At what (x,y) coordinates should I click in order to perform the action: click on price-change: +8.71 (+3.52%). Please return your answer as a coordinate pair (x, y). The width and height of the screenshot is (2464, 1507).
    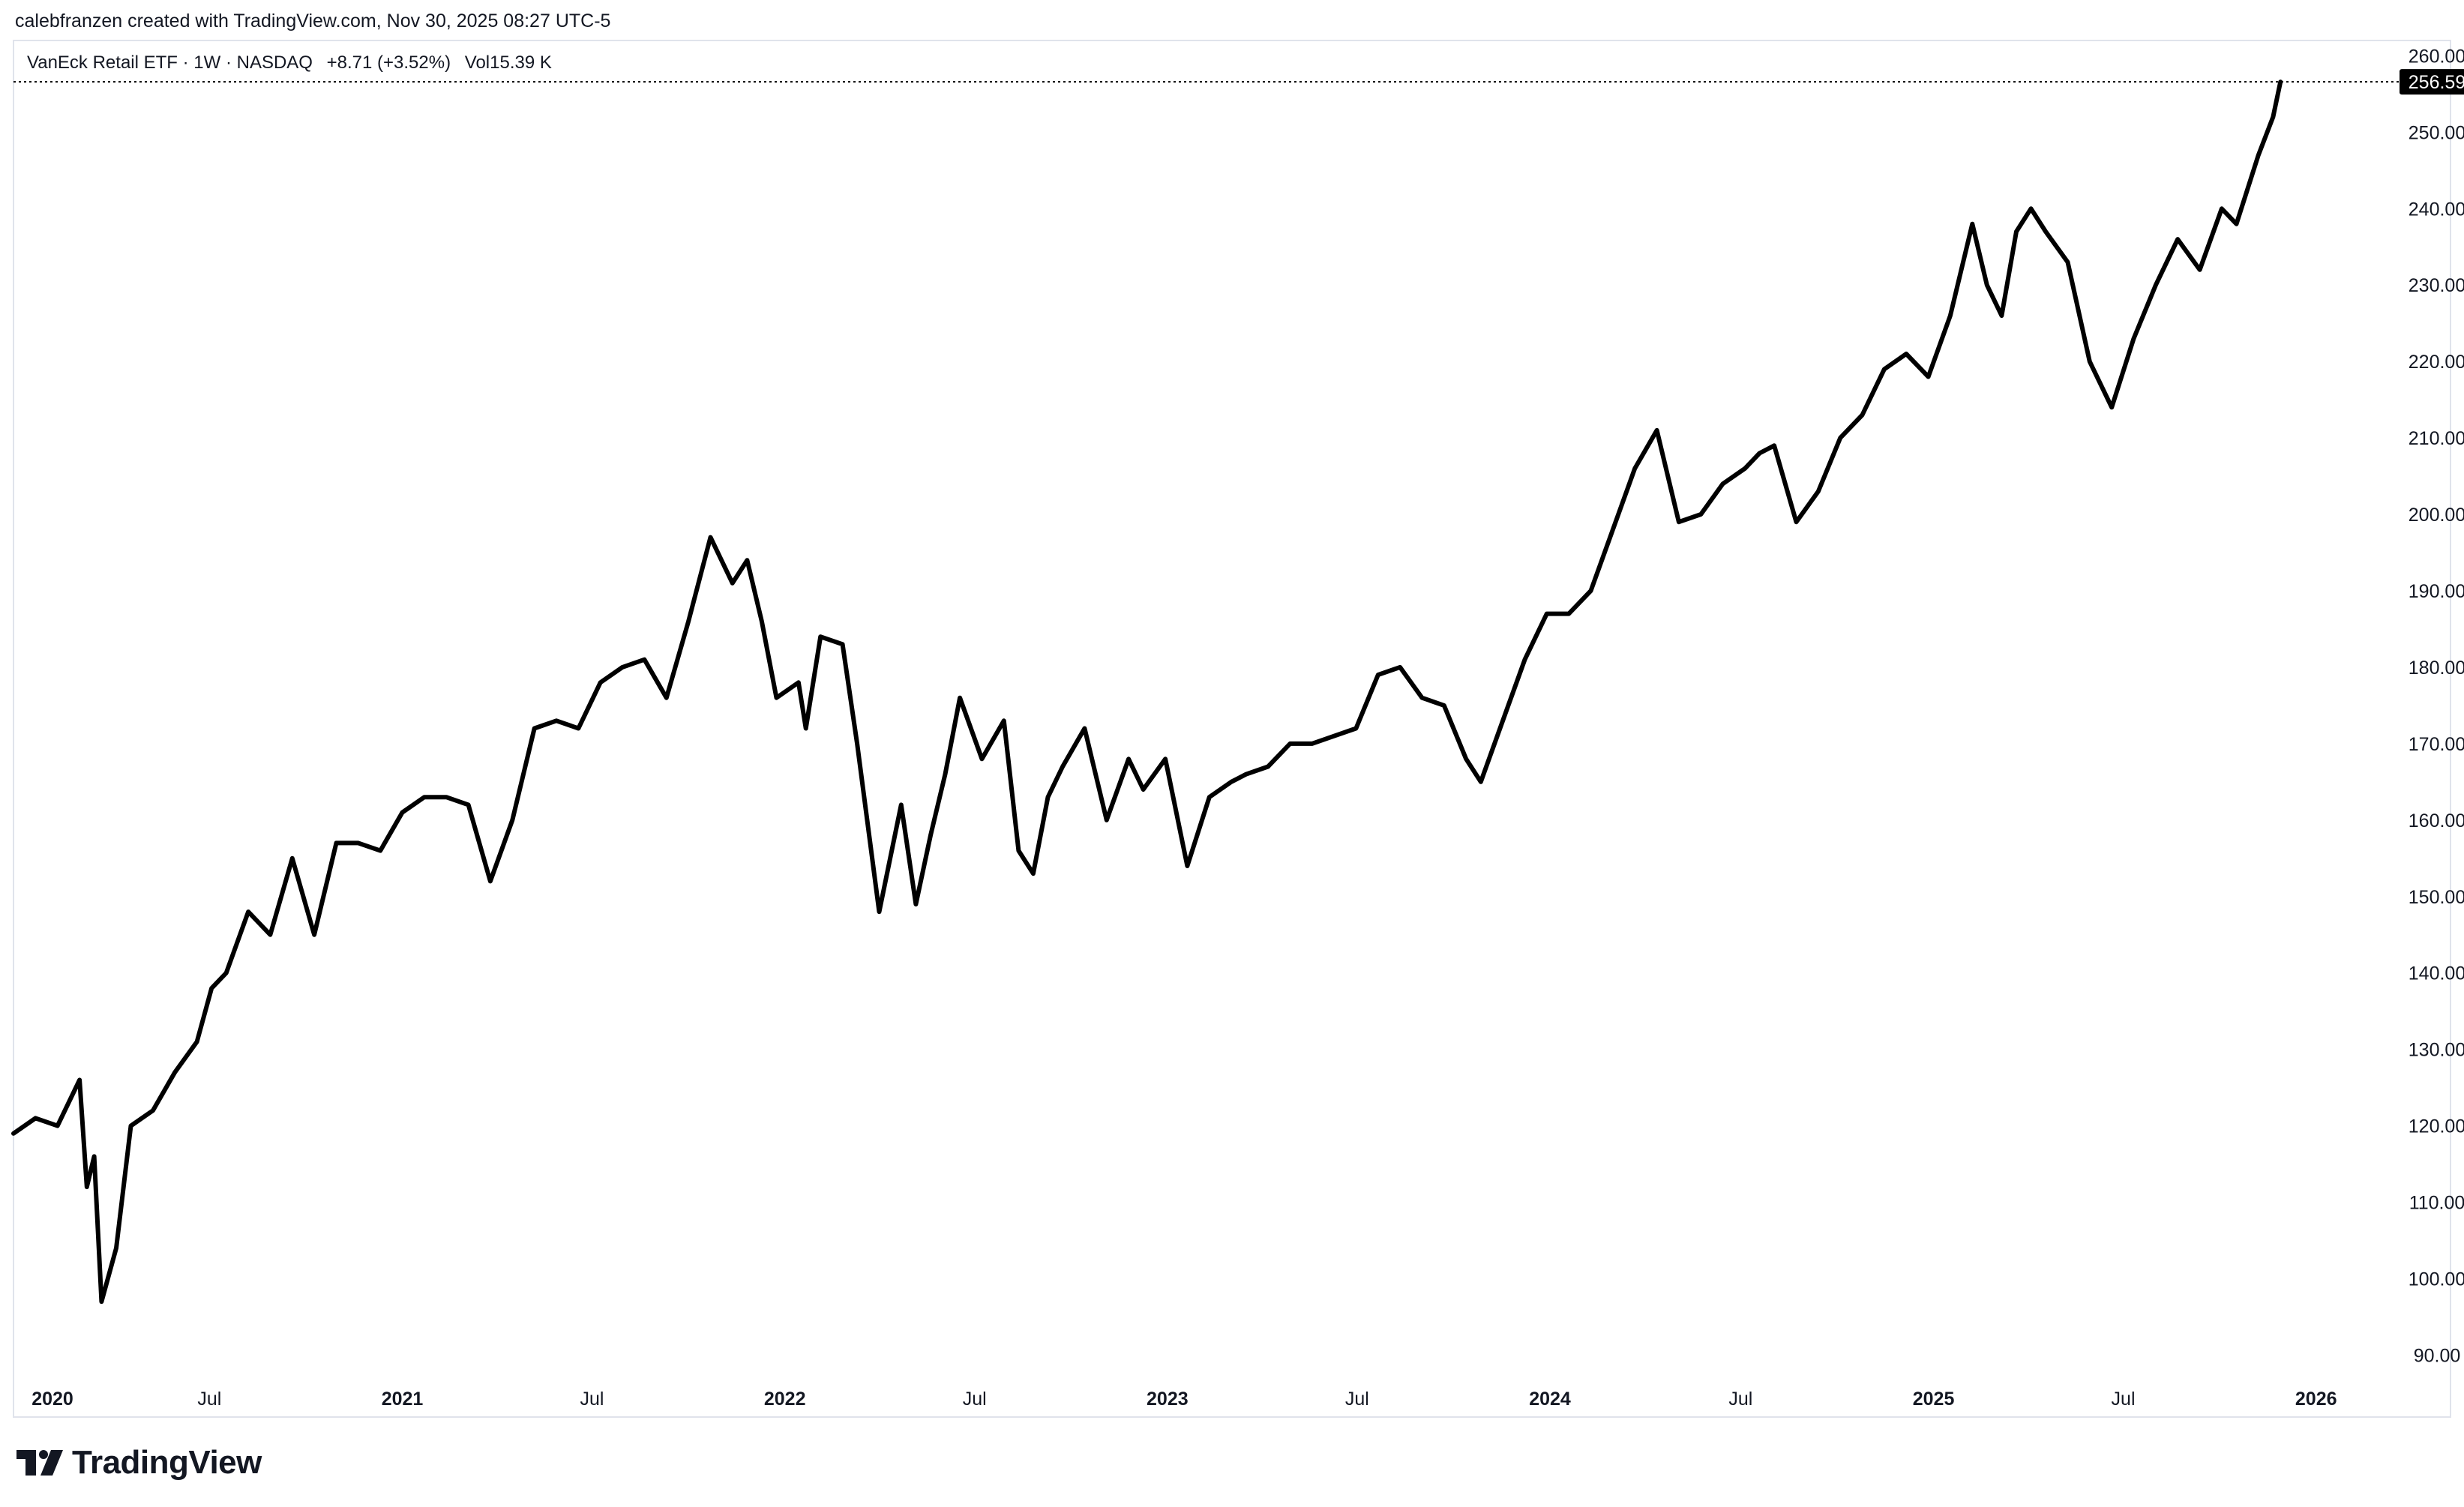
    Looking at the image, I should click on (388, 62).